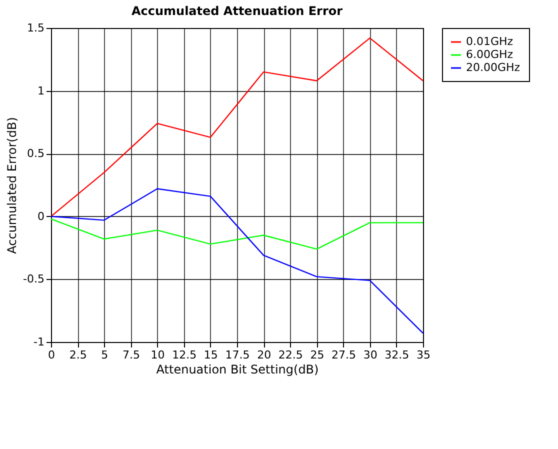 The width and height of the screenshot is (558, 449). I want to click on x-tick-label: 10, so click(157, 355).